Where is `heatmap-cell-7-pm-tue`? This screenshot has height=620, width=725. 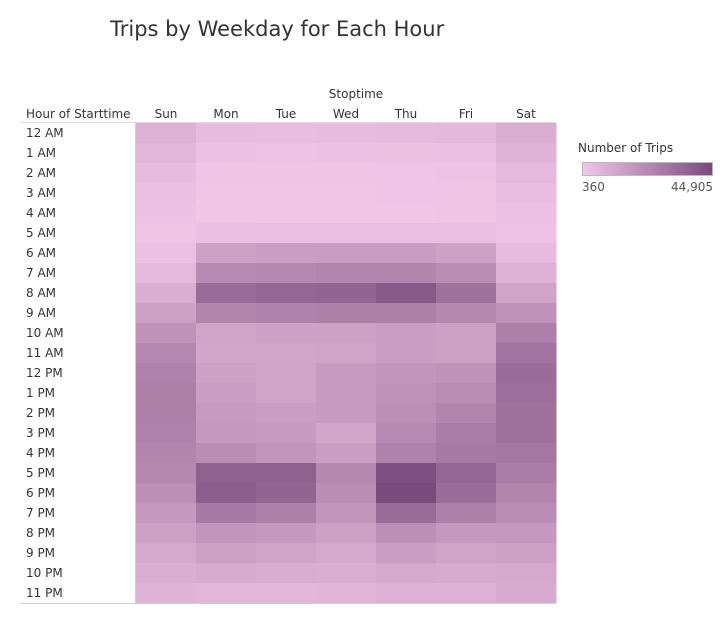
heatmap-cell-7-pm-tue is located at coordinates (286, 513).